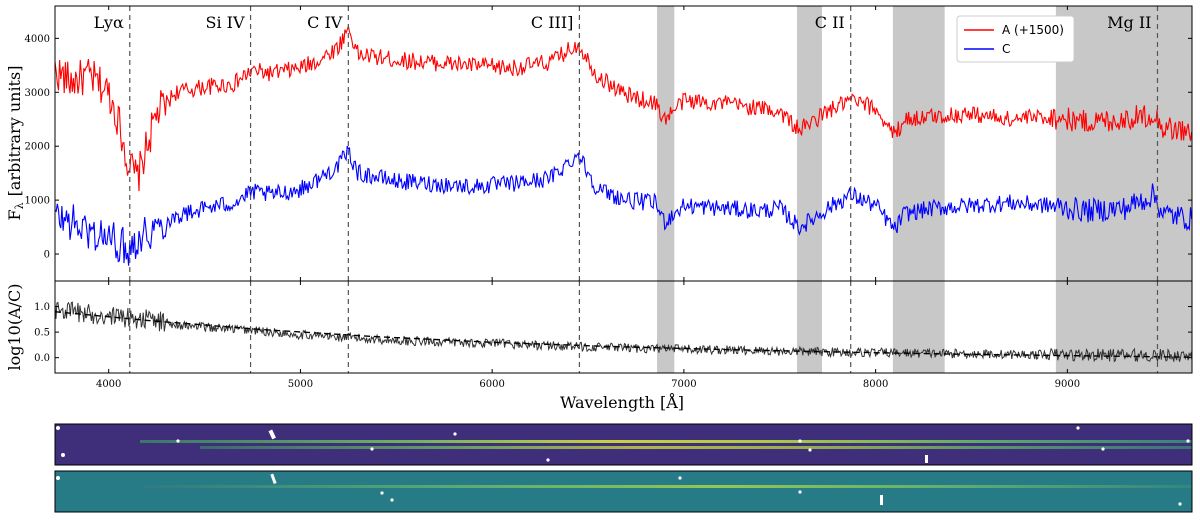  I want to click on emission-line-label: Si IV, so click(225, 22).